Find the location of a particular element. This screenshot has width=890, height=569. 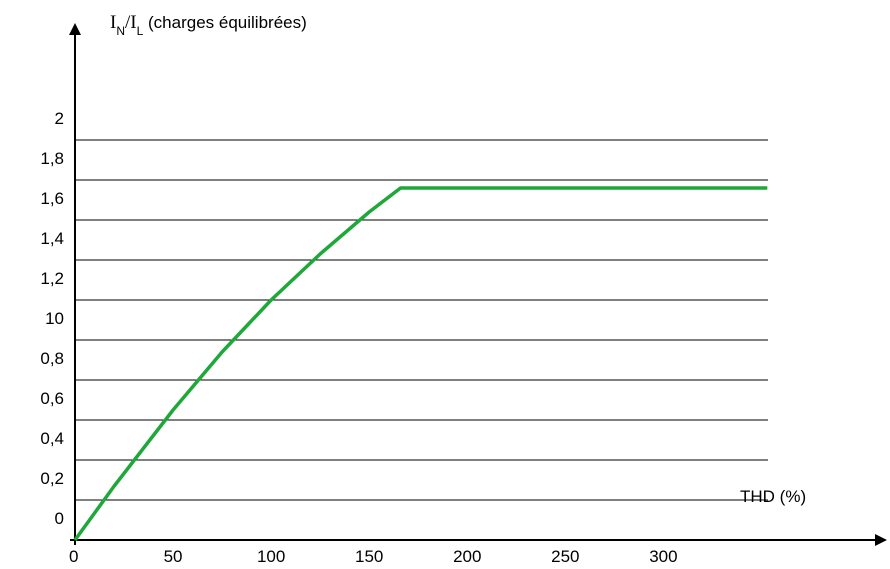

y-label-part: L is located at coordinates (140, 31).